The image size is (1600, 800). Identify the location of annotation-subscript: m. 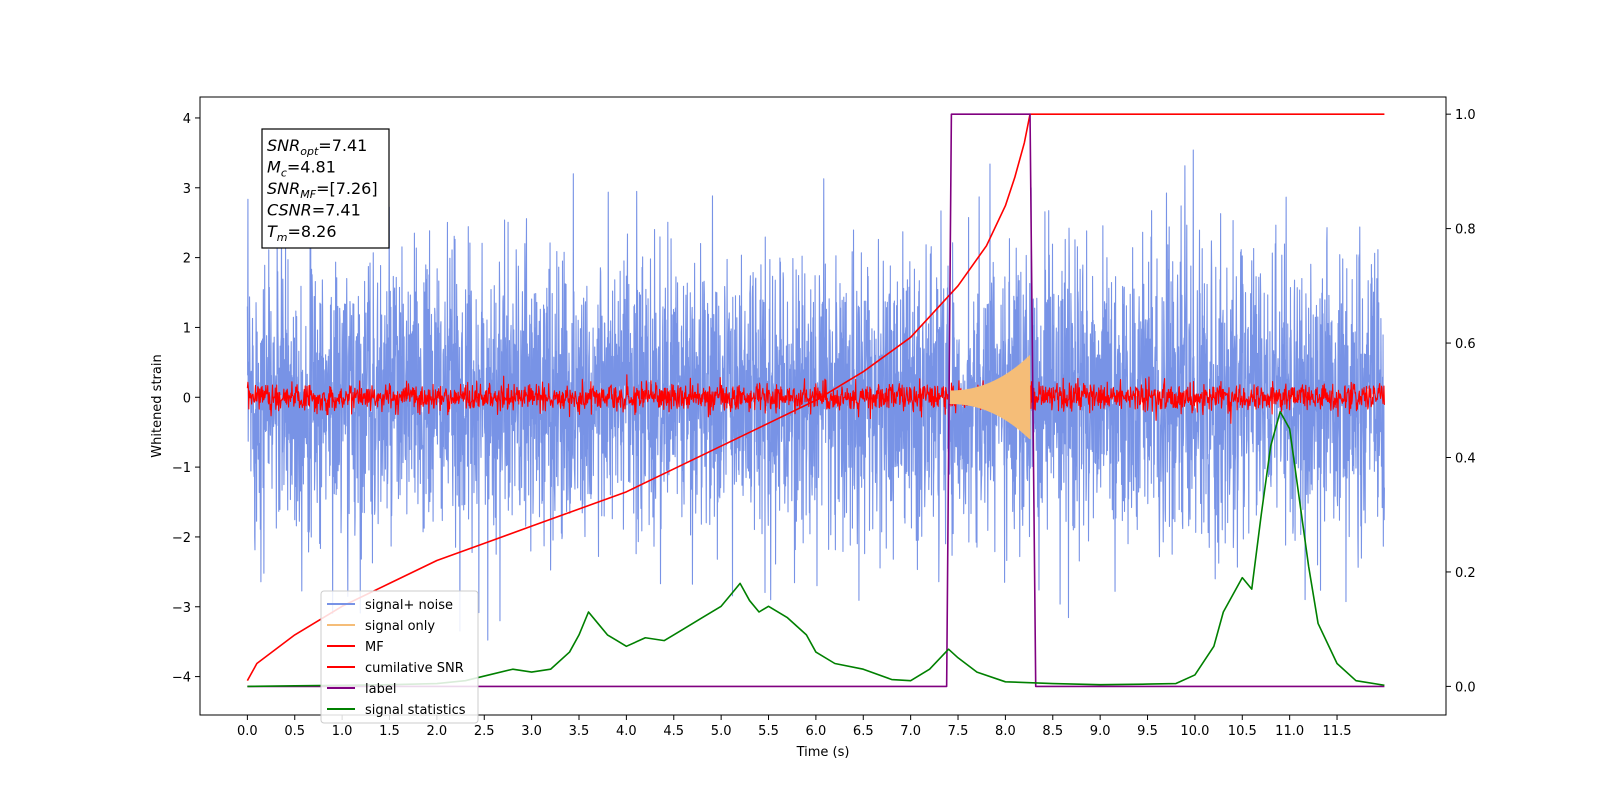
(282, 237).